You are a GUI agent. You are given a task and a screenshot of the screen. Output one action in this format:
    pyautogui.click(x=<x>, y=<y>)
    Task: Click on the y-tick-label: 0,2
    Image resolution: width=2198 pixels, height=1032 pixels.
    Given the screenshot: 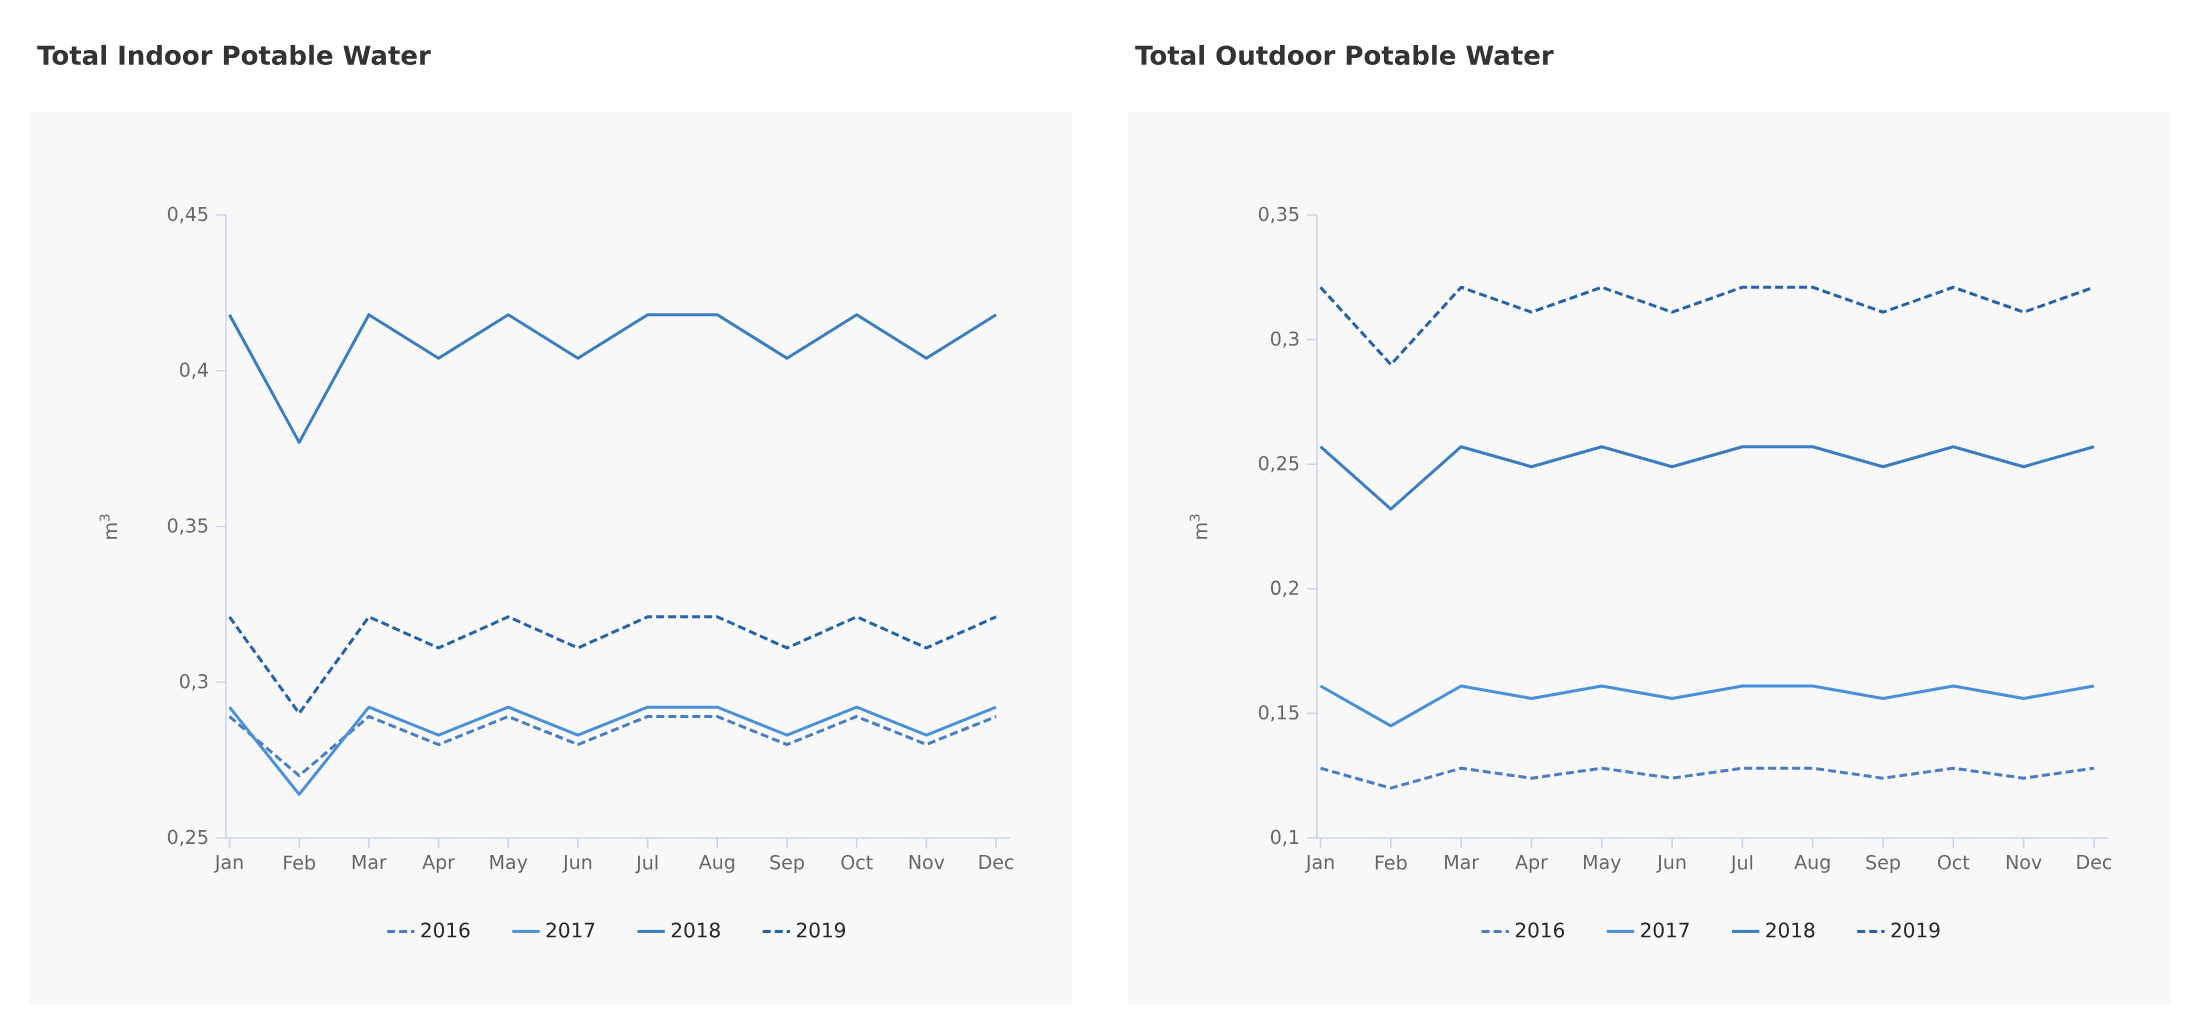 What is the action you would take?
    pyautogui.click(x=1284, y=588)
    